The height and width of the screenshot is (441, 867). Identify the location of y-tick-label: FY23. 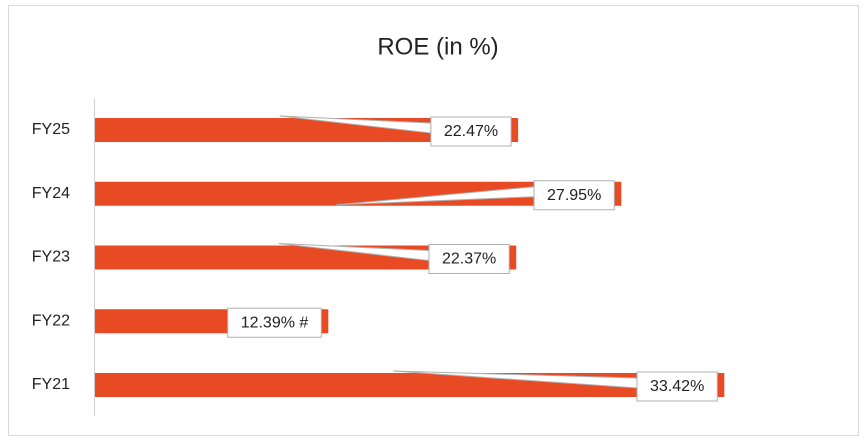
(51, 257).